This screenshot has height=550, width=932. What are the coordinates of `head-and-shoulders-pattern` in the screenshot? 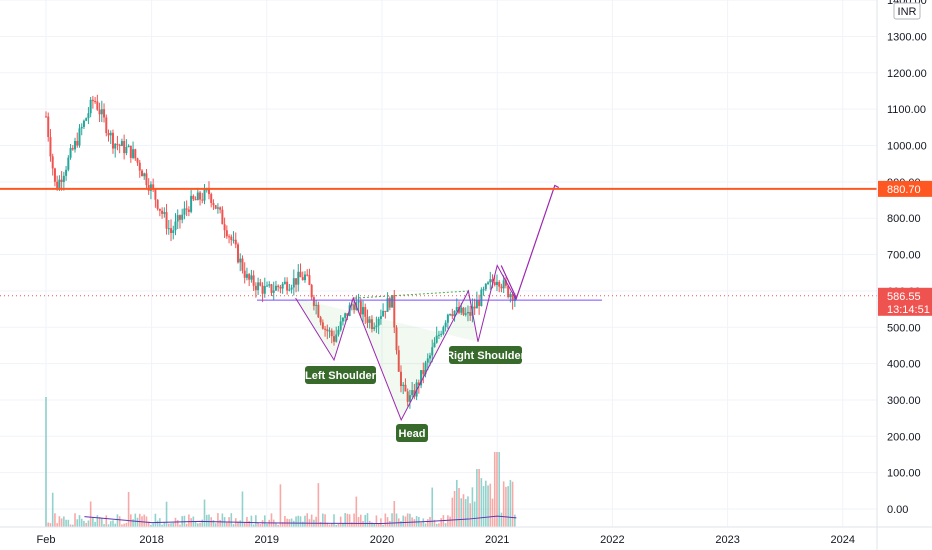 It's located at (406, 343).